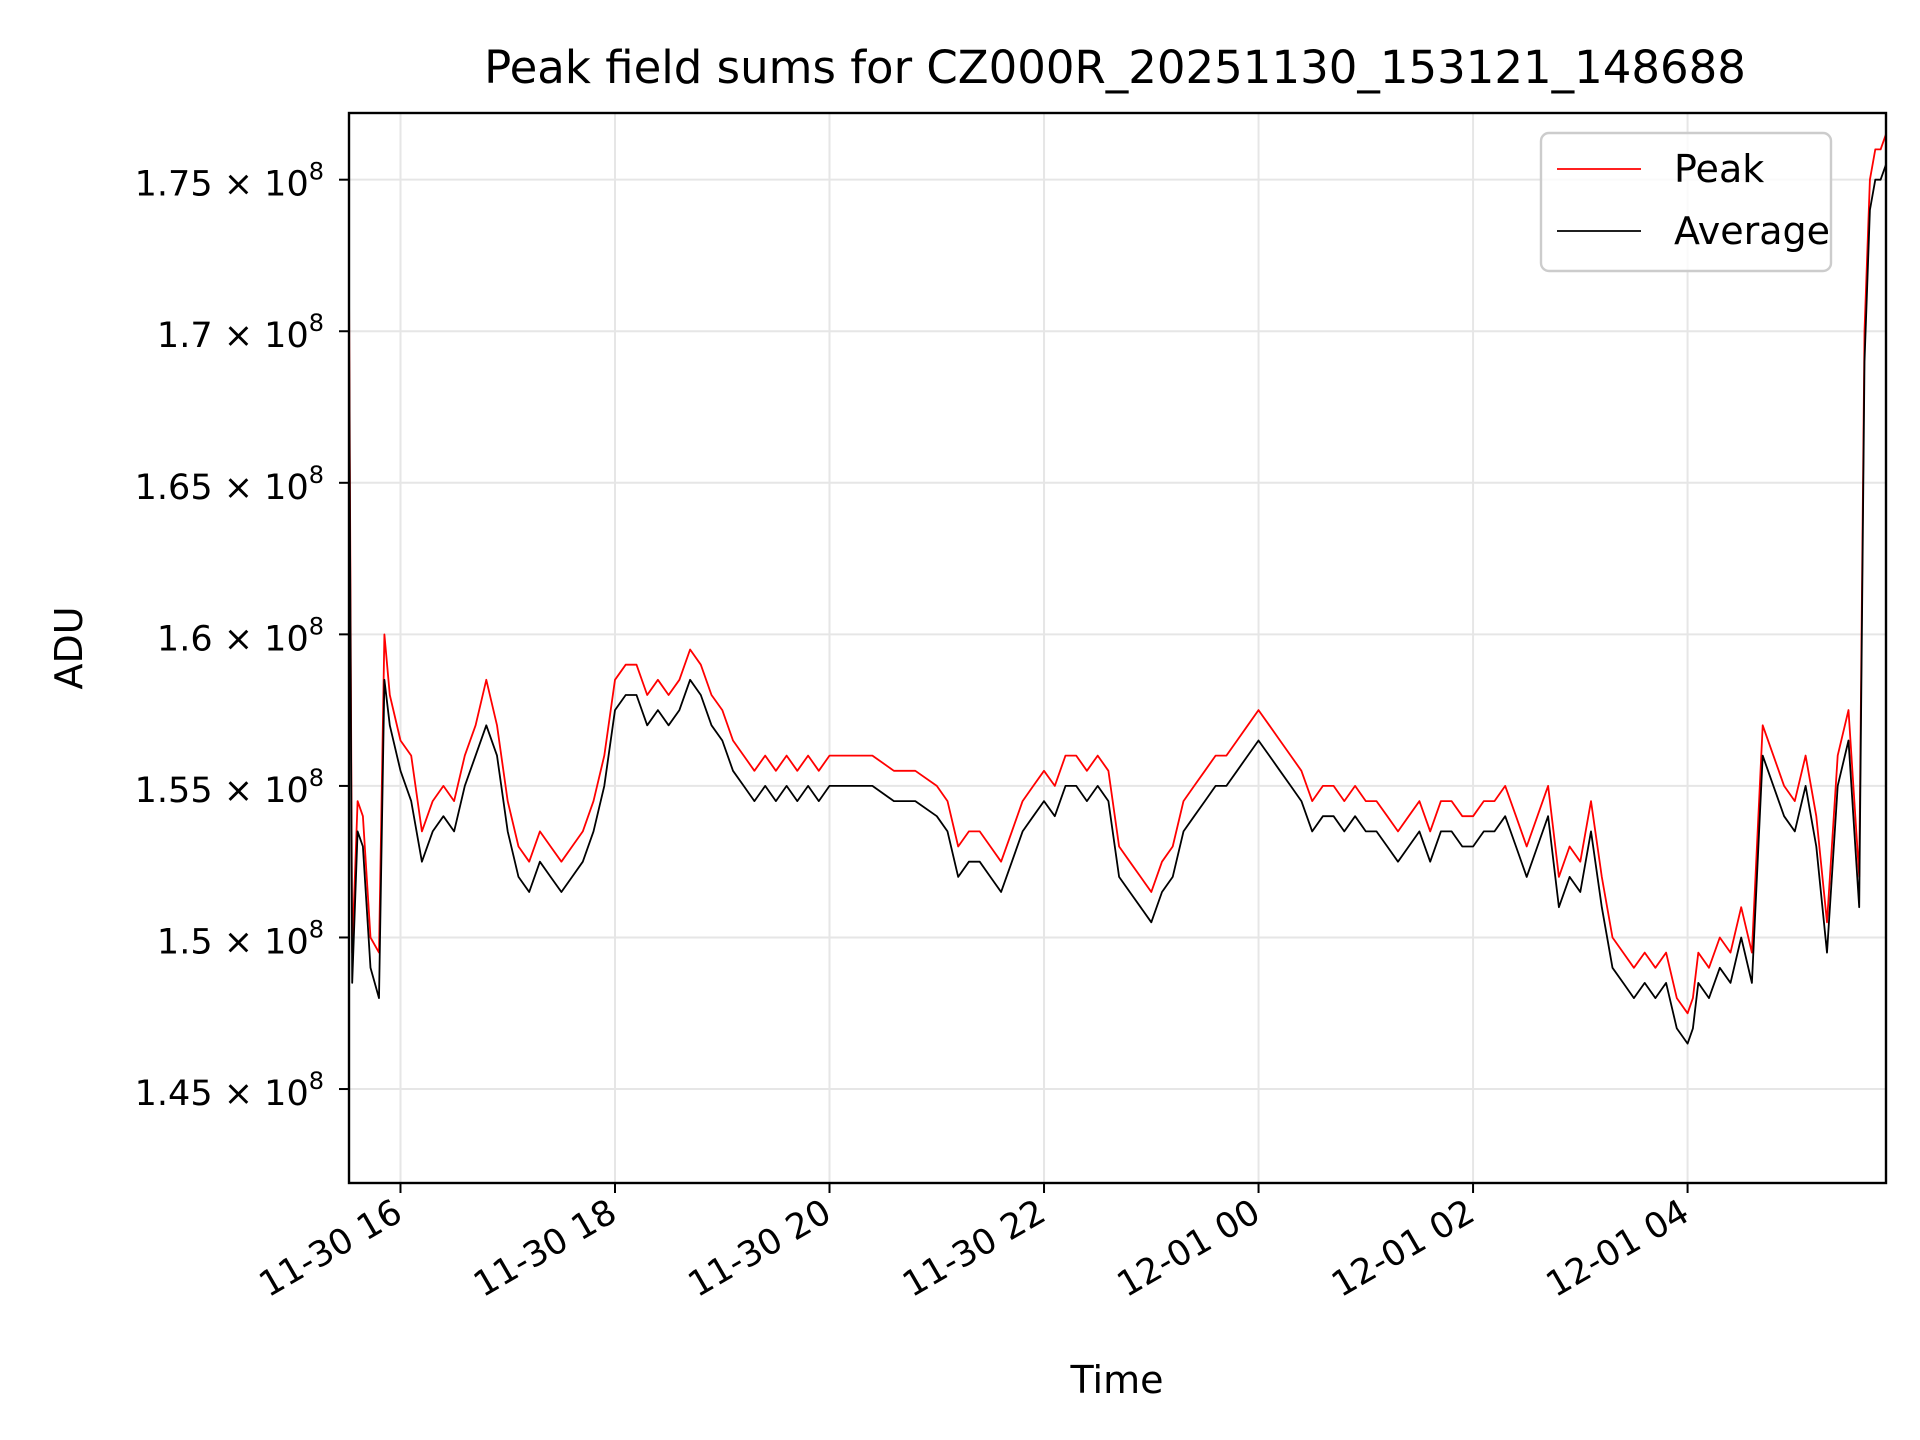 This screenshot has width=1920, height=1440. I want to click on y-tick-label: 1.45 × 10⁸, so click(229, 1090).